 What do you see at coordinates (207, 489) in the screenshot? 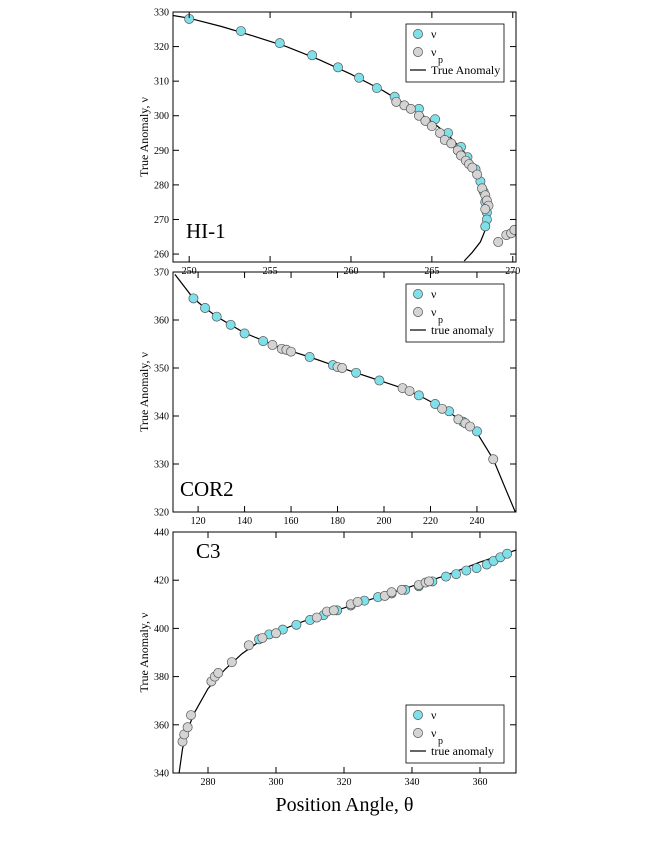
I see `panel-label: COR2` at bounding box center [207, 489].